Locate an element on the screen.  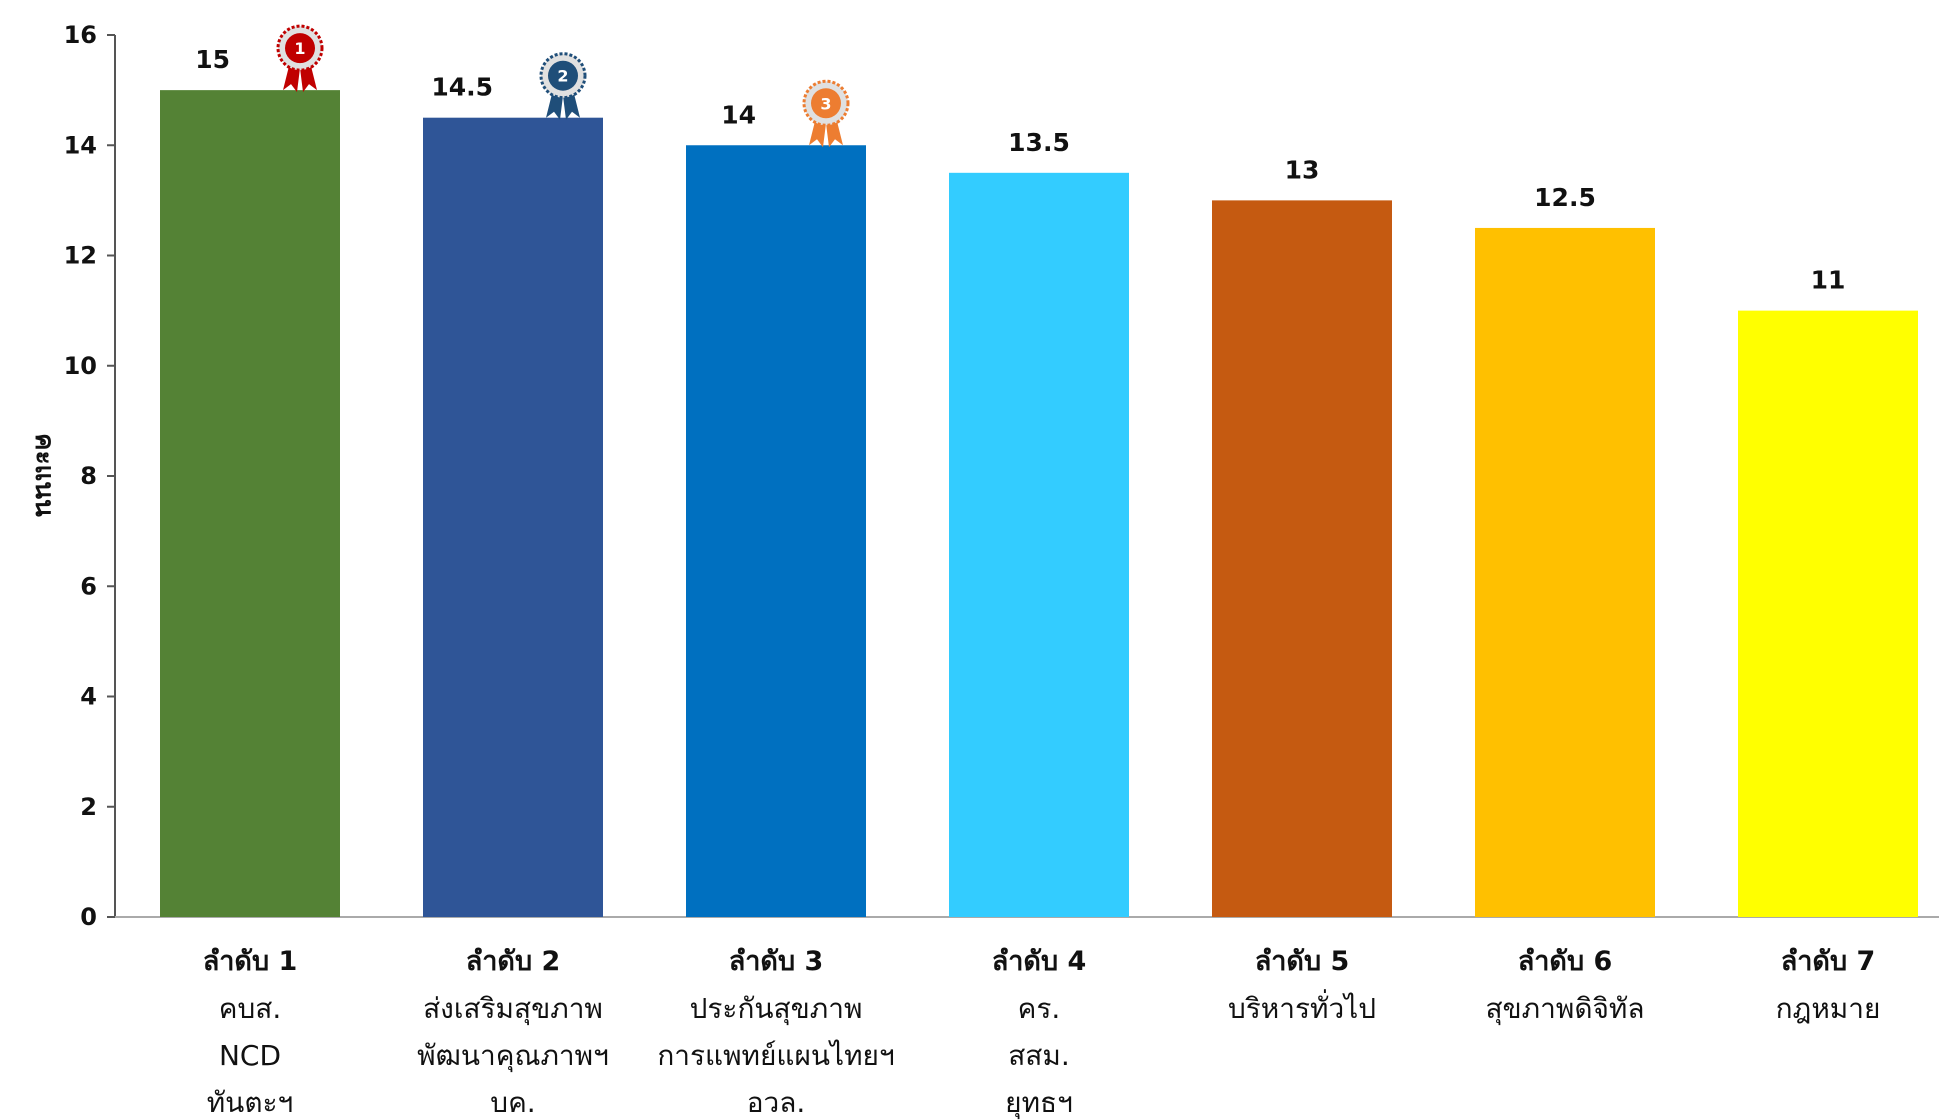
medals: 1 2 3 is located at coordinates (563, 86).